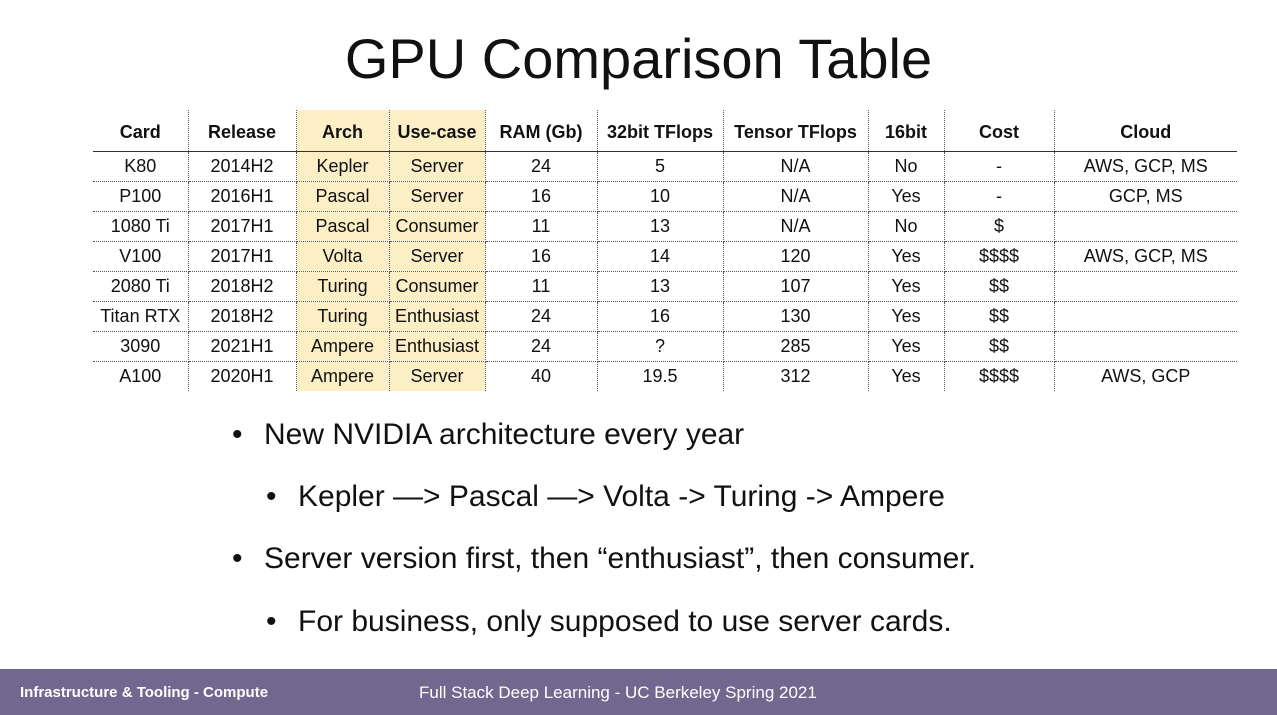 Image resolution: width=1277 pixels, height=715 pixels. I want to click on cell-cost: $, so click(999, 226).